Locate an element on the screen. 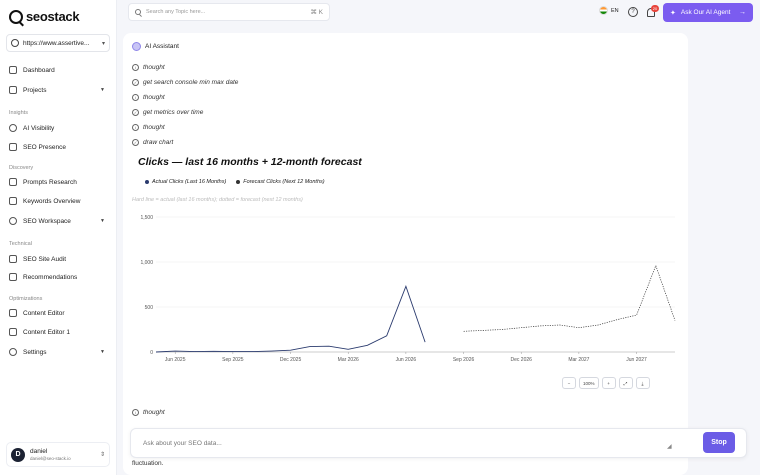 Image resolution: width=760 pixels, height=475 pixels. actual-clicks-line is located at coordinates (290, 318).